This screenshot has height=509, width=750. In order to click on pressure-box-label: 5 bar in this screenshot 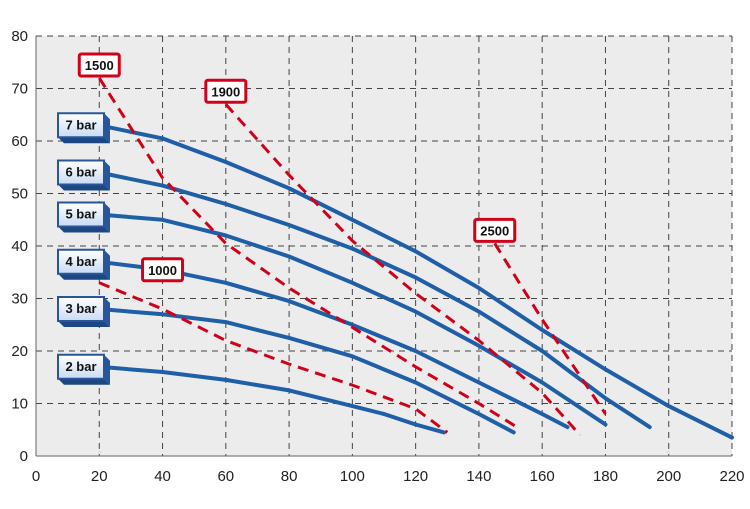, I will do `click(80, 214)`.